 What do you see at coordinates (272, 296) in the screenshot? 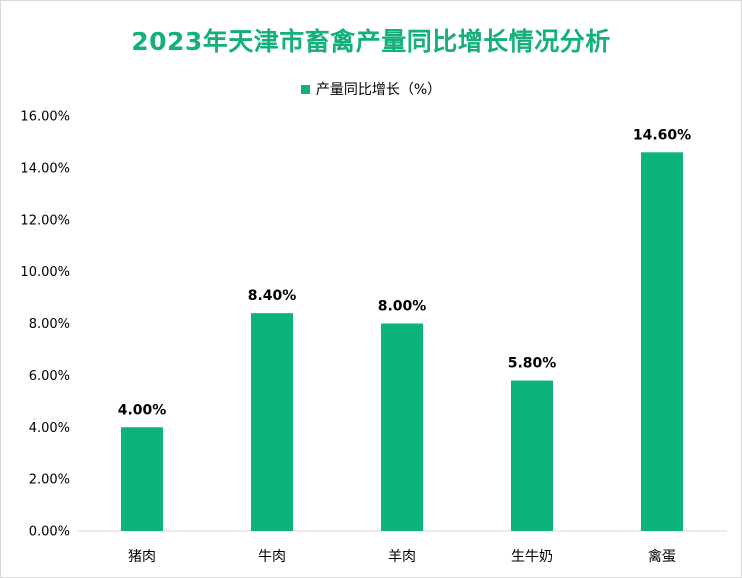
I see `data-label: 8.40%` at bounding box center [272, 296].